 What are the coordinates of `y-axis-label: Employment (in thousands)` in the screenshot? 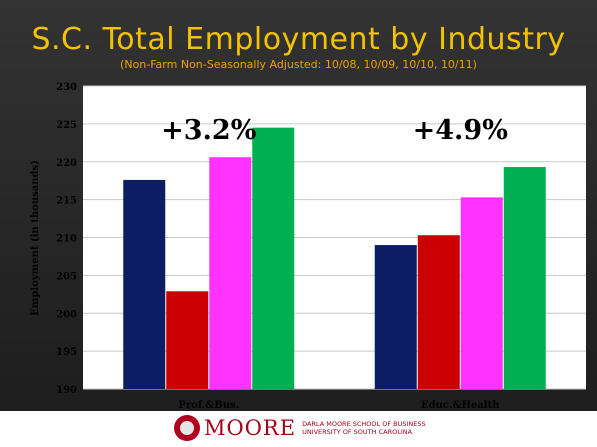 It's located at (35, 238).